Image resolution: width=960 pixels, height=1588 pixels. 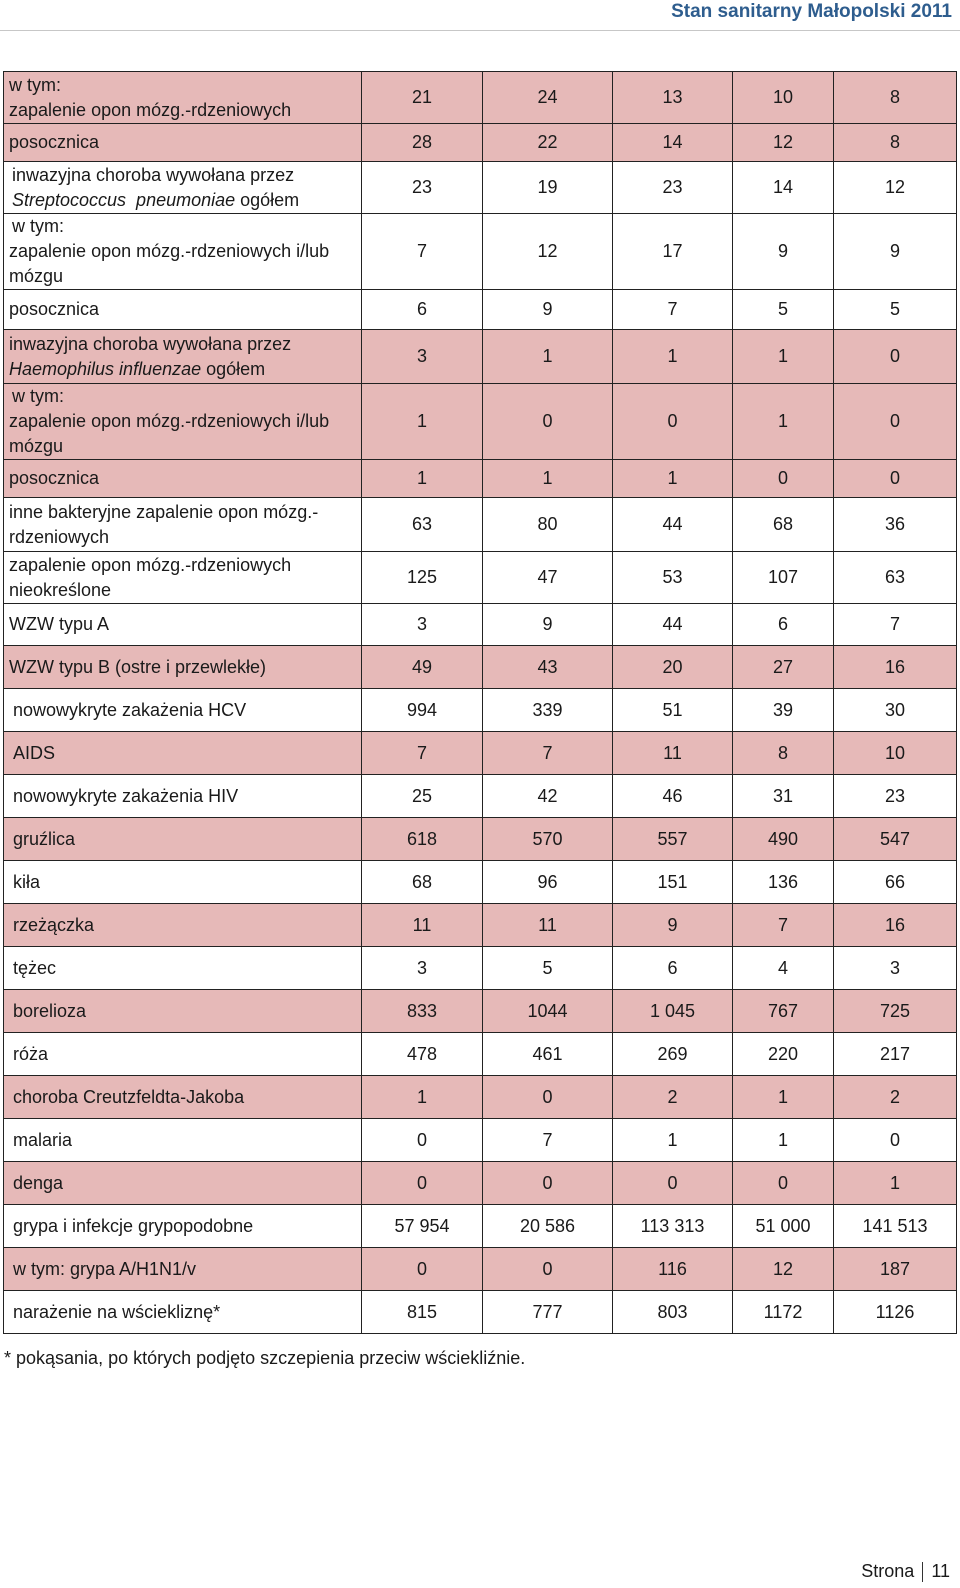 I want to click on table-row: tężec 3 5 6 4 3, so click(x=480, y=968).